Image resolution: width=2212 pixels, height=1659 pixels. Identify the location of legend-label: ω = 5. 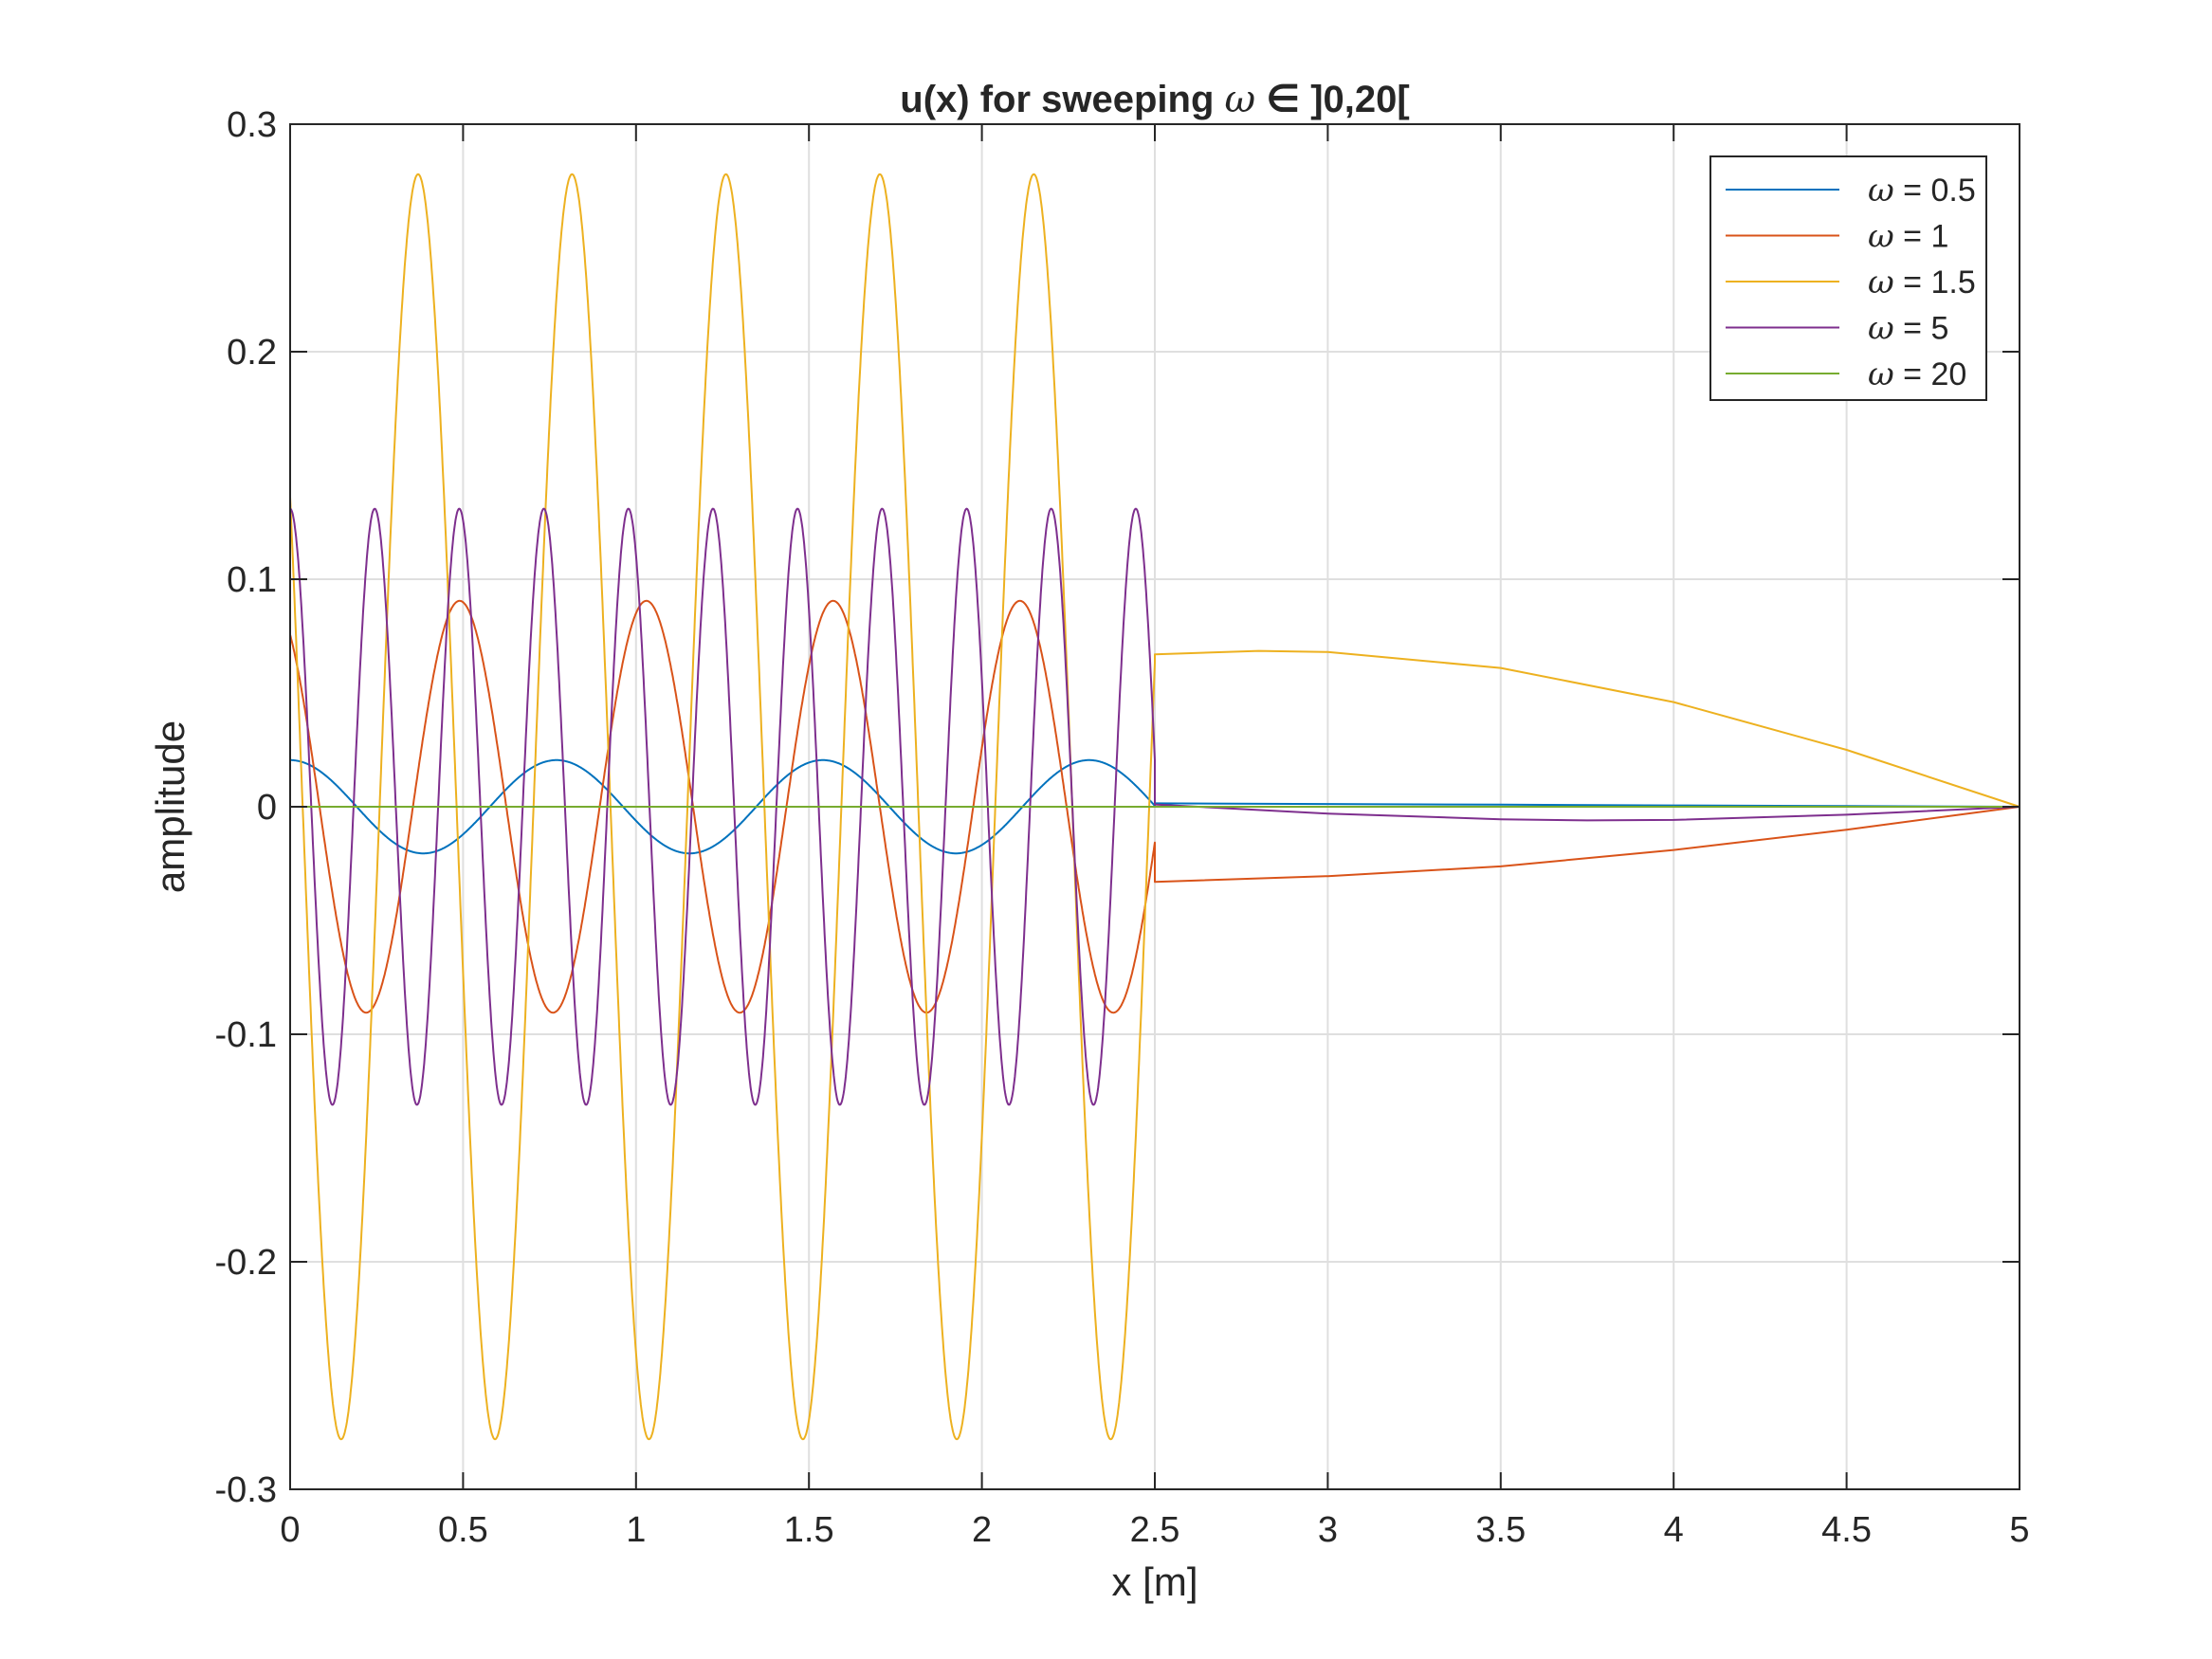
(1908, 329).